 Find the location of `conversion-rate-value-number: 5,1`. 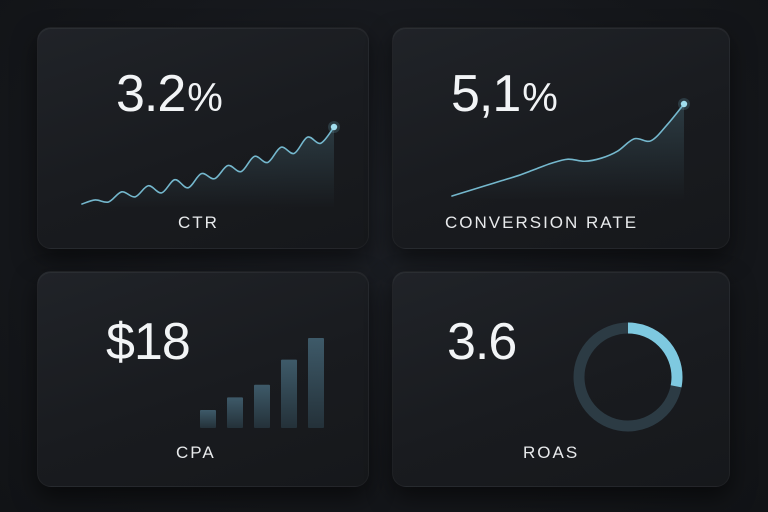

conversion-rate-value-number: 5,1 is located at coordinates (486, 94).